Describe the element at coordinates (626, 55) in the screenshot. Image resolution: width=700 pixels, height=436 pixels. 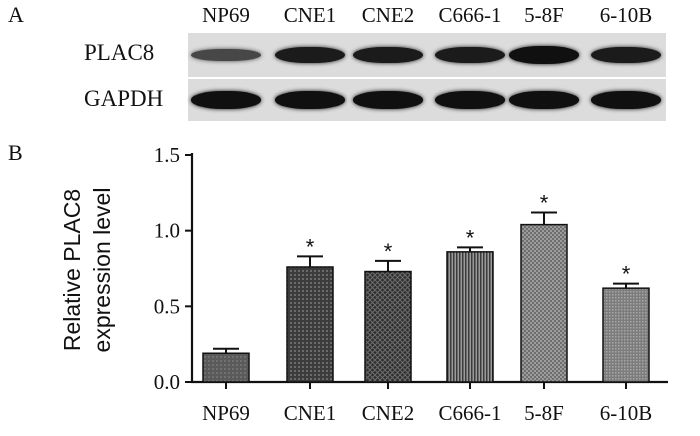
I see `band-plac8-6-10b` at that location.